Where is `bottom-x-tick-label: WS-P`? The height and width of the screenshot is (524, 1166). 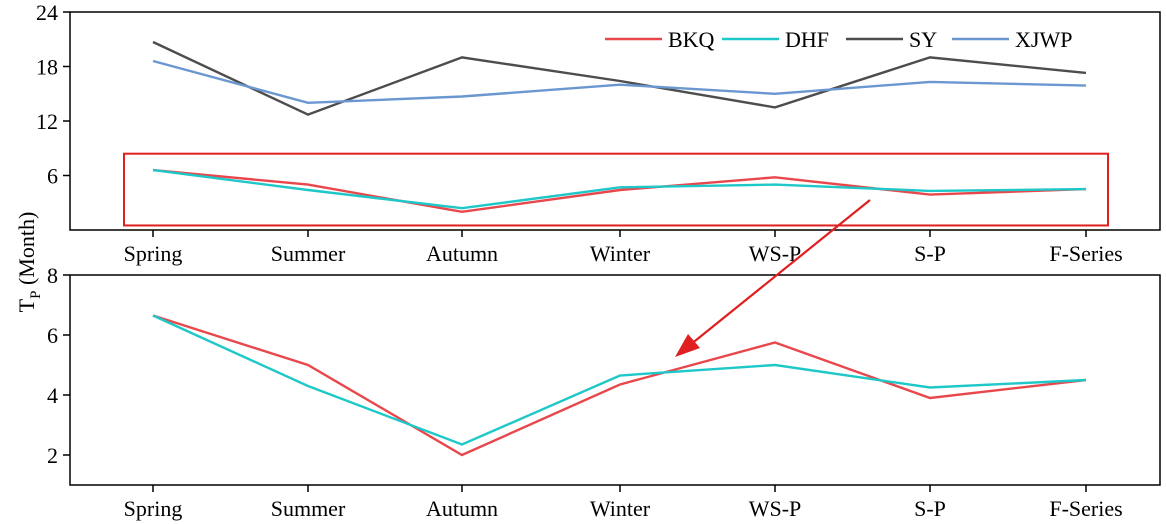
bottom-x-tick-label: WS-P is located at coordinates (775, 508).